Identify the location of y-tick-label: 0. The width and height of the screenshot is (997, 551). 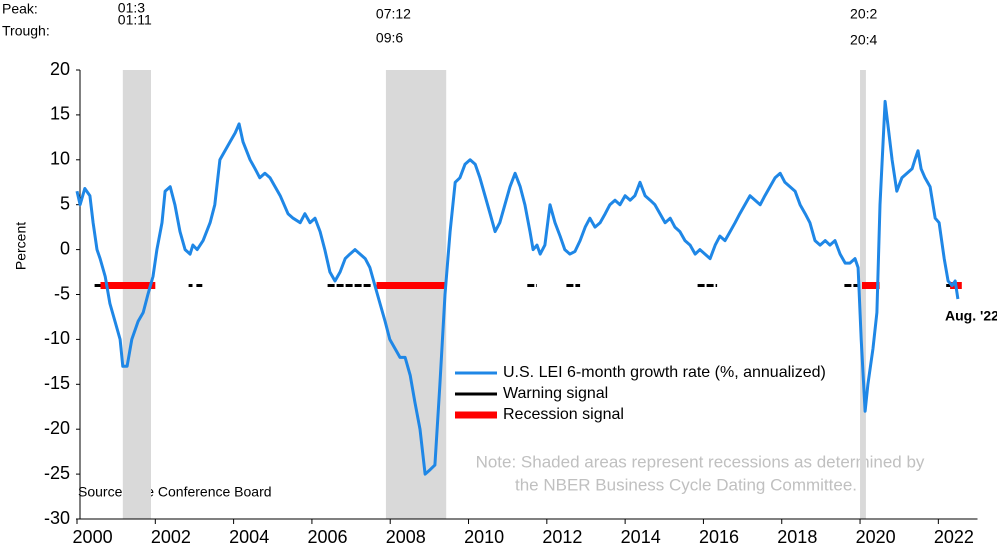
(65, 248).